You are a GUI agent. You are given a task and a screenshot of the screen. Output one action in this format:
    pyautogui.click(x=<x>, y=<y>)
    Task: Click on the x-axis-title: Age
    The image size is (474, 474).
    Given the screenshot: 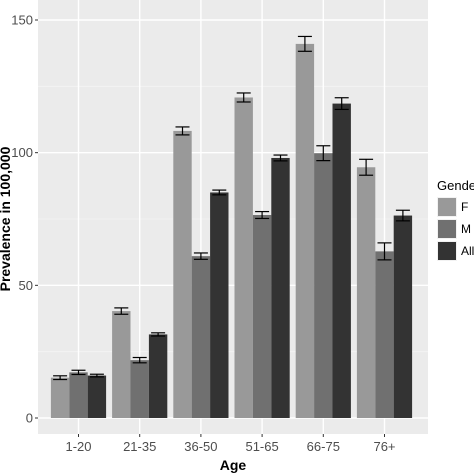 What is the action you would take?
    pyautogui.click(x=233, y=465)
    